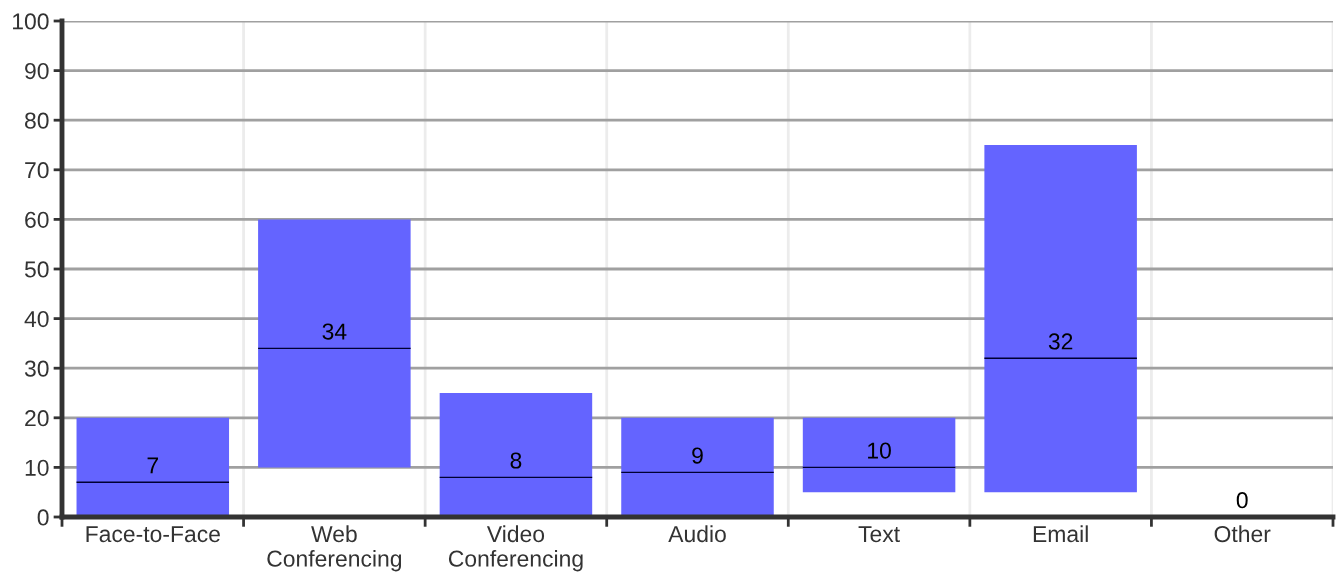 The height and width of the screenshot is (576, 1343). Describe the element at coordinates (879, 534) in the screenshot. I see `x-tick-label: Text` at that location.